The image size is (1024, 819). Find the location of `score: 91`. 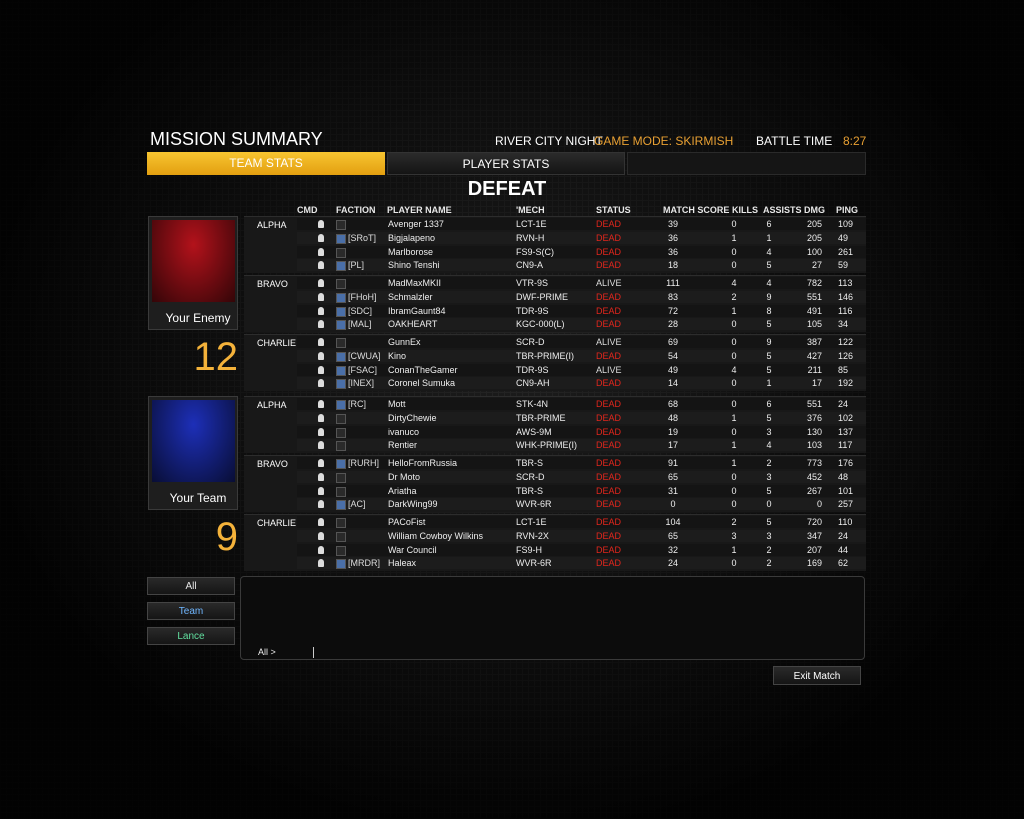

score: 91 is located at coordinates (672, 463).